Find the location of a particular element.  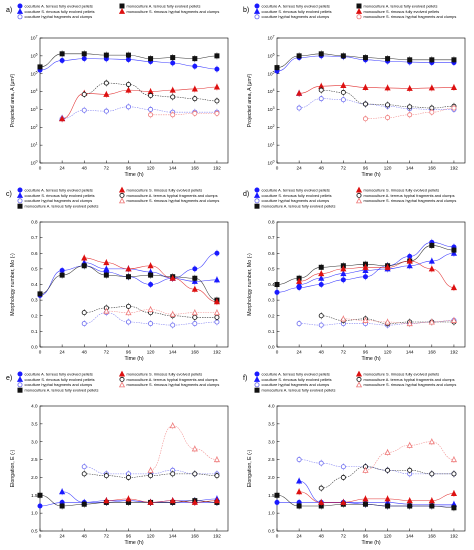

y-axis-label: Elongation, E (-) is located at coordinates (250, 468).